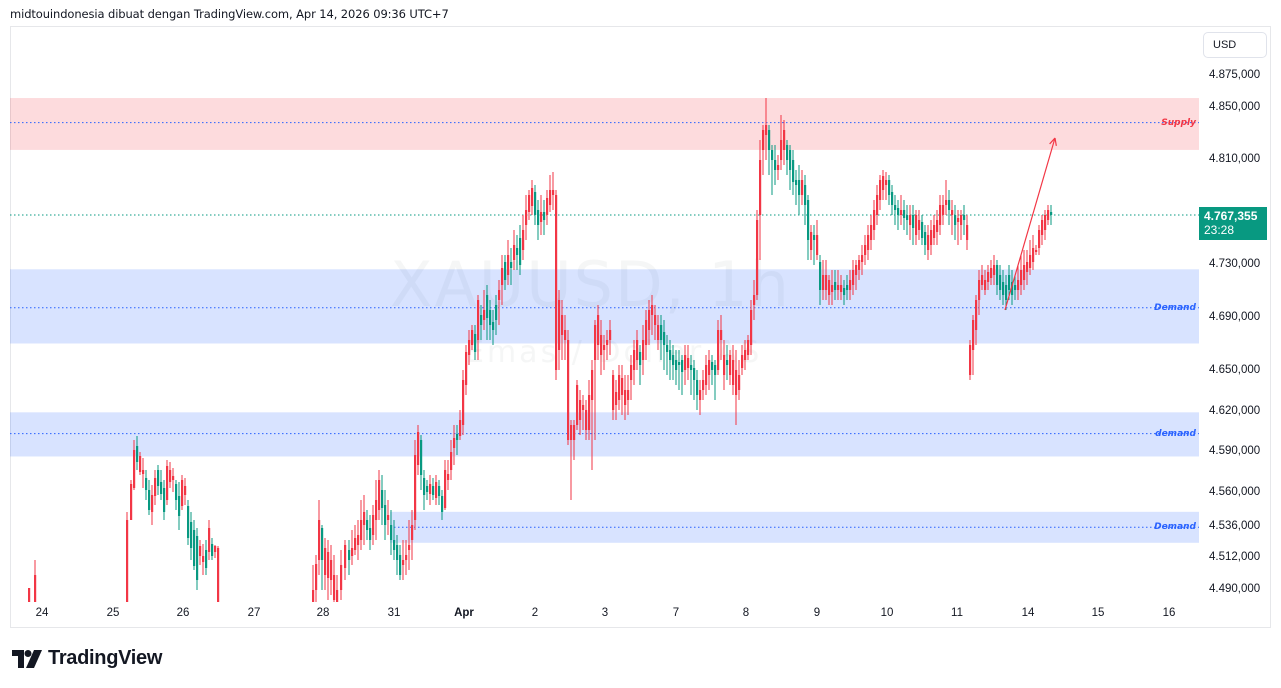 The image size is (1281, 688). I want to click on time-tick-label: 14, so click(1028, 613).